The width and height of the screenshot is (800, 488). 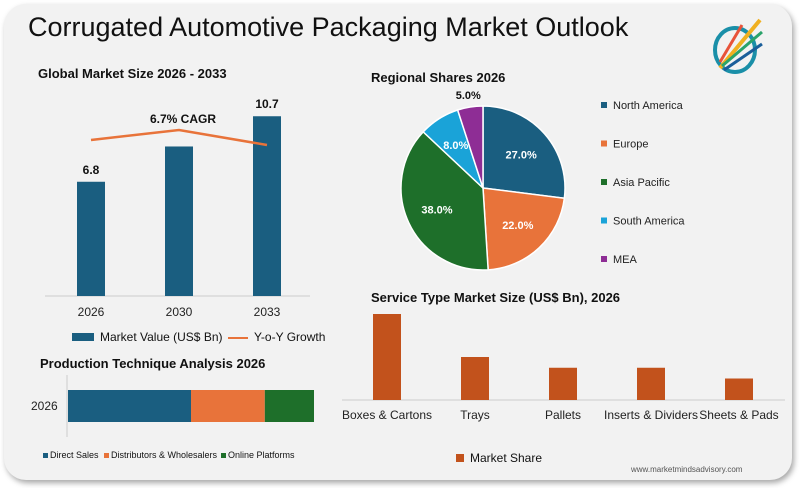 I want to click on pie-legend-label: North America, so click(x=648, y=106).